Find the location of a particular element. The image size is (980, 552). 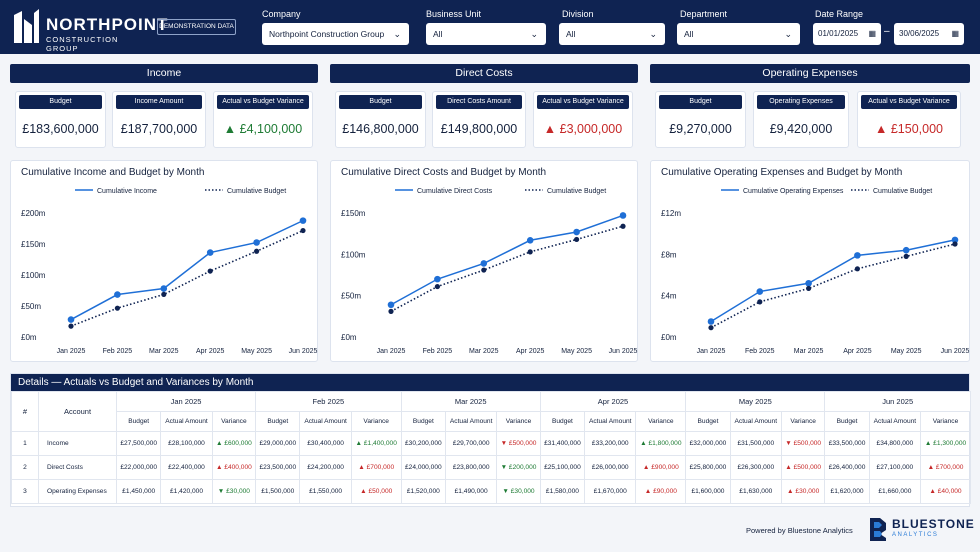

start-date-field: 01/01/2025 ▦ is located at coordinates (847, 34).